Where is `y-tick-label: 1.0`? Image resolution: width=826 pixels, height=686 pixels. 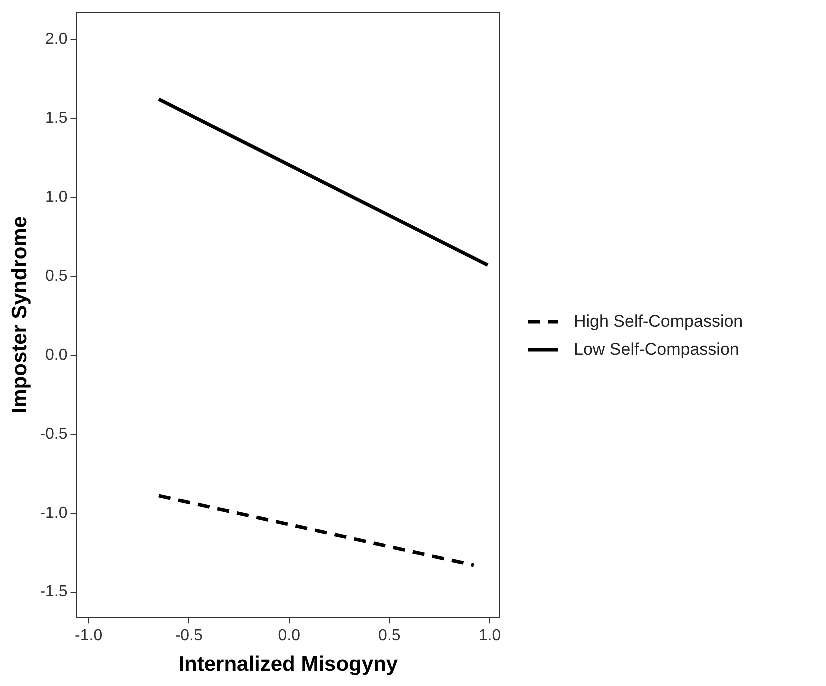
y-tick-label: 1.0 is located at coordinates (57, 197).